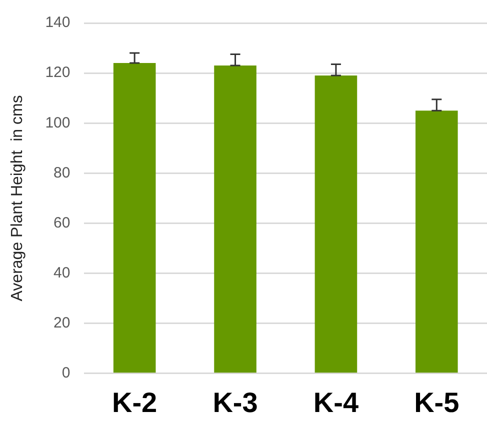 Image resolution: width=487 pixels, height=435 pixels. I want to click on y-tick-label: 120, so click(57, 73).